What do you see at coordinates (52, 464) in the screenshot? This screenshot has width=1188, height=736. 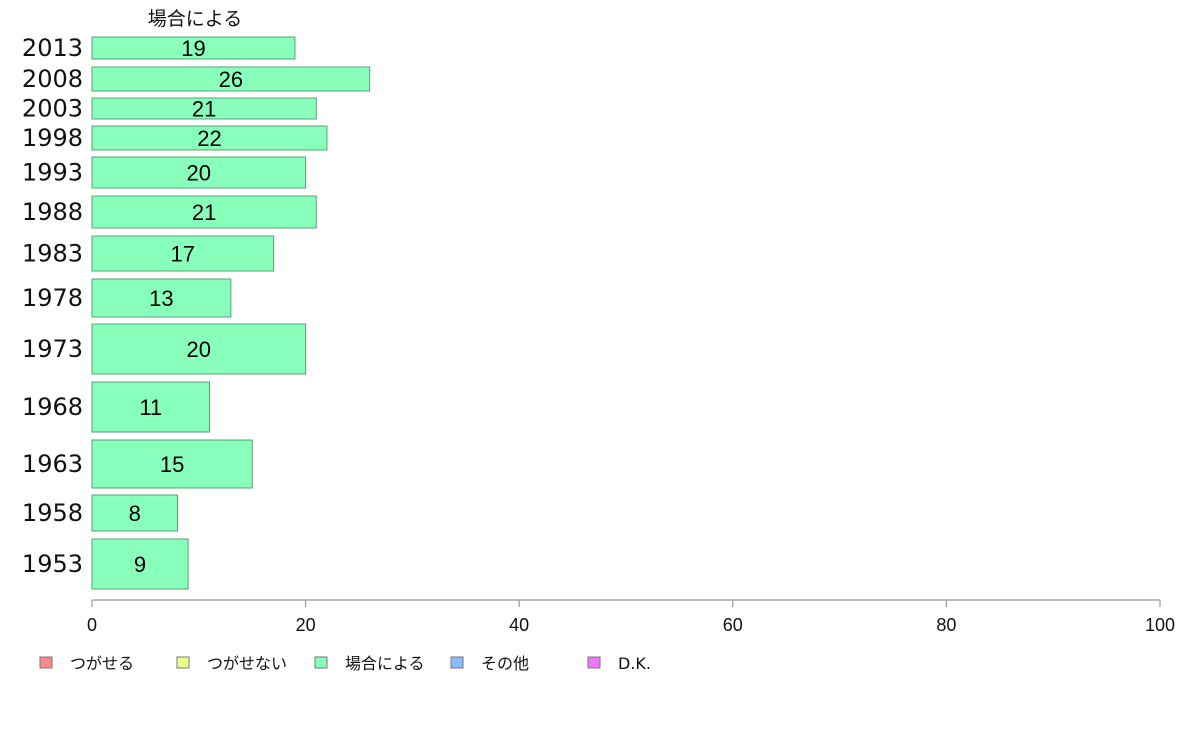 I see `category-label: 1963` at bounding box center [52, 464].